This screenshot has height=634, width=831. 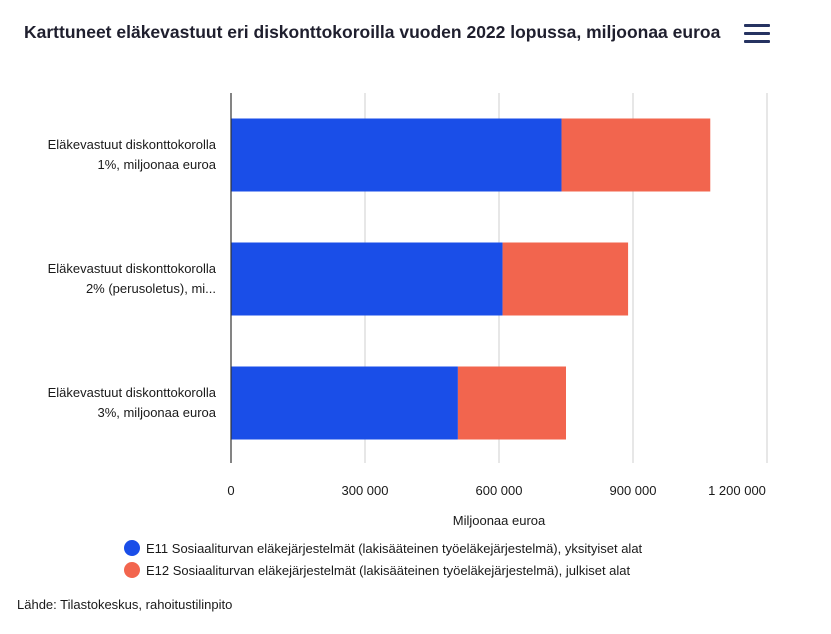 What do you see at coordinates (396, 155) in the screenshot?
I see `bar-segment-e11-cat1` at bounding box center [396, 155].